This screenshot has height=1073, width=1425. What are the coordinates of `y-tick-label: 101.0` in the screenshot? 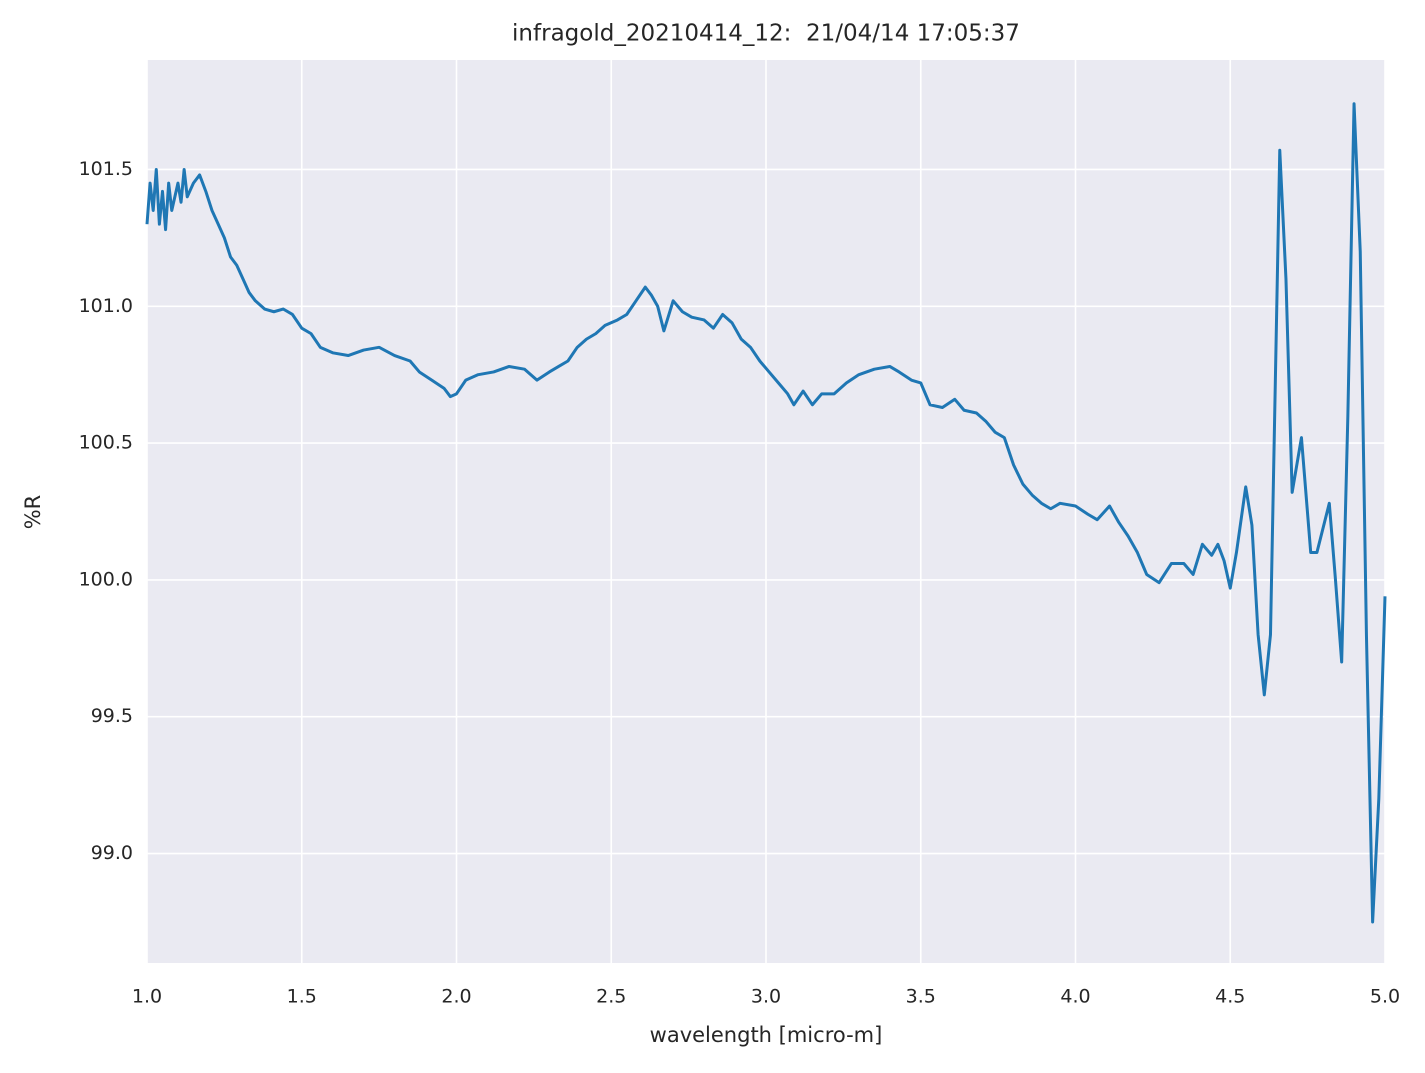 It's located at (106, 306).